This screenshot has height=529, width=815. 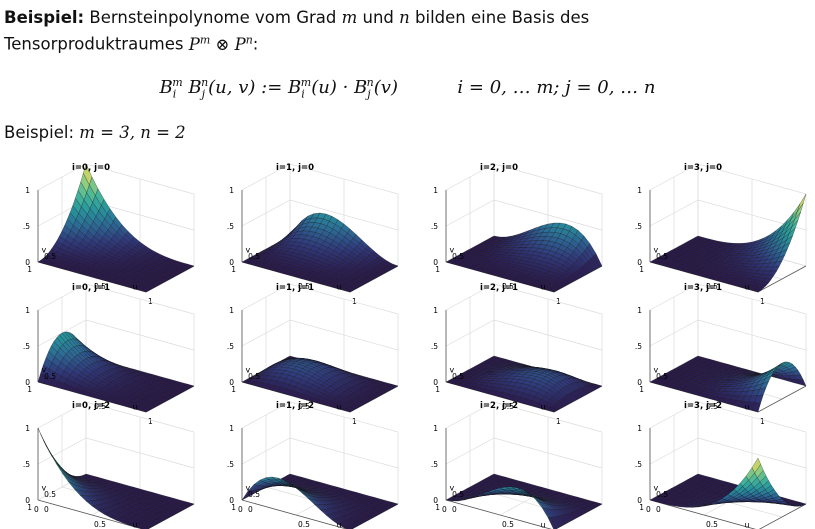 What do you see at coordinates (255, 44) in the screenshot?
I see `intro-colon: :` at bounding box center [255, 44].